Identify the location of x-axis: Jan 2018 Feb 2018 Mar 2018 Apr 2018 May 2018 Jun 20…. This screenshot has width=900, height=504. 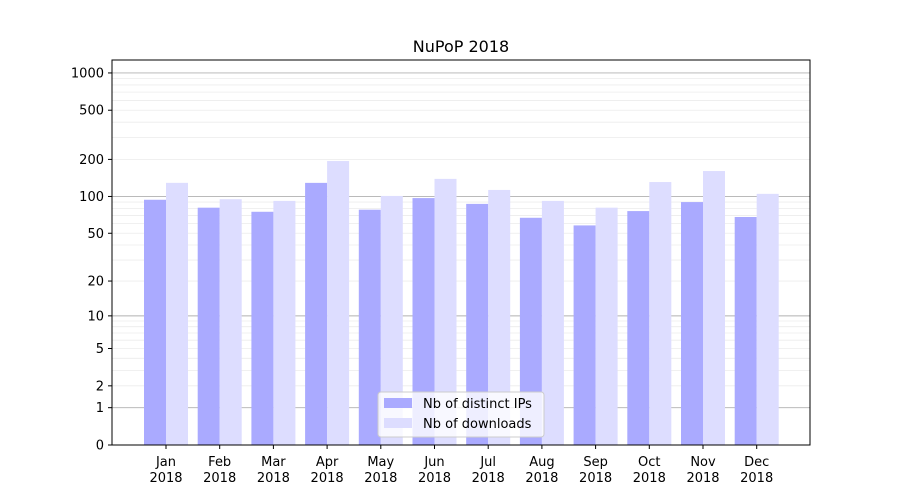
(461, 465).